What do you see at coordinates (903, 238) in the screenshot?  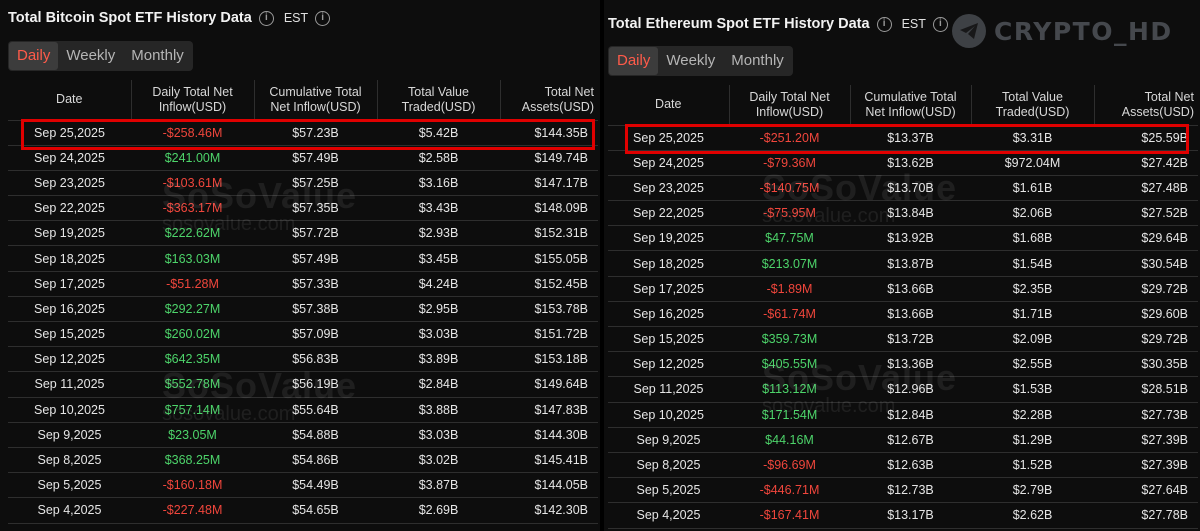 I see `table-row: Sep 19,2025 $47.75M $13.92B $1.68B $29.64B` at bounding box center [903, 238].